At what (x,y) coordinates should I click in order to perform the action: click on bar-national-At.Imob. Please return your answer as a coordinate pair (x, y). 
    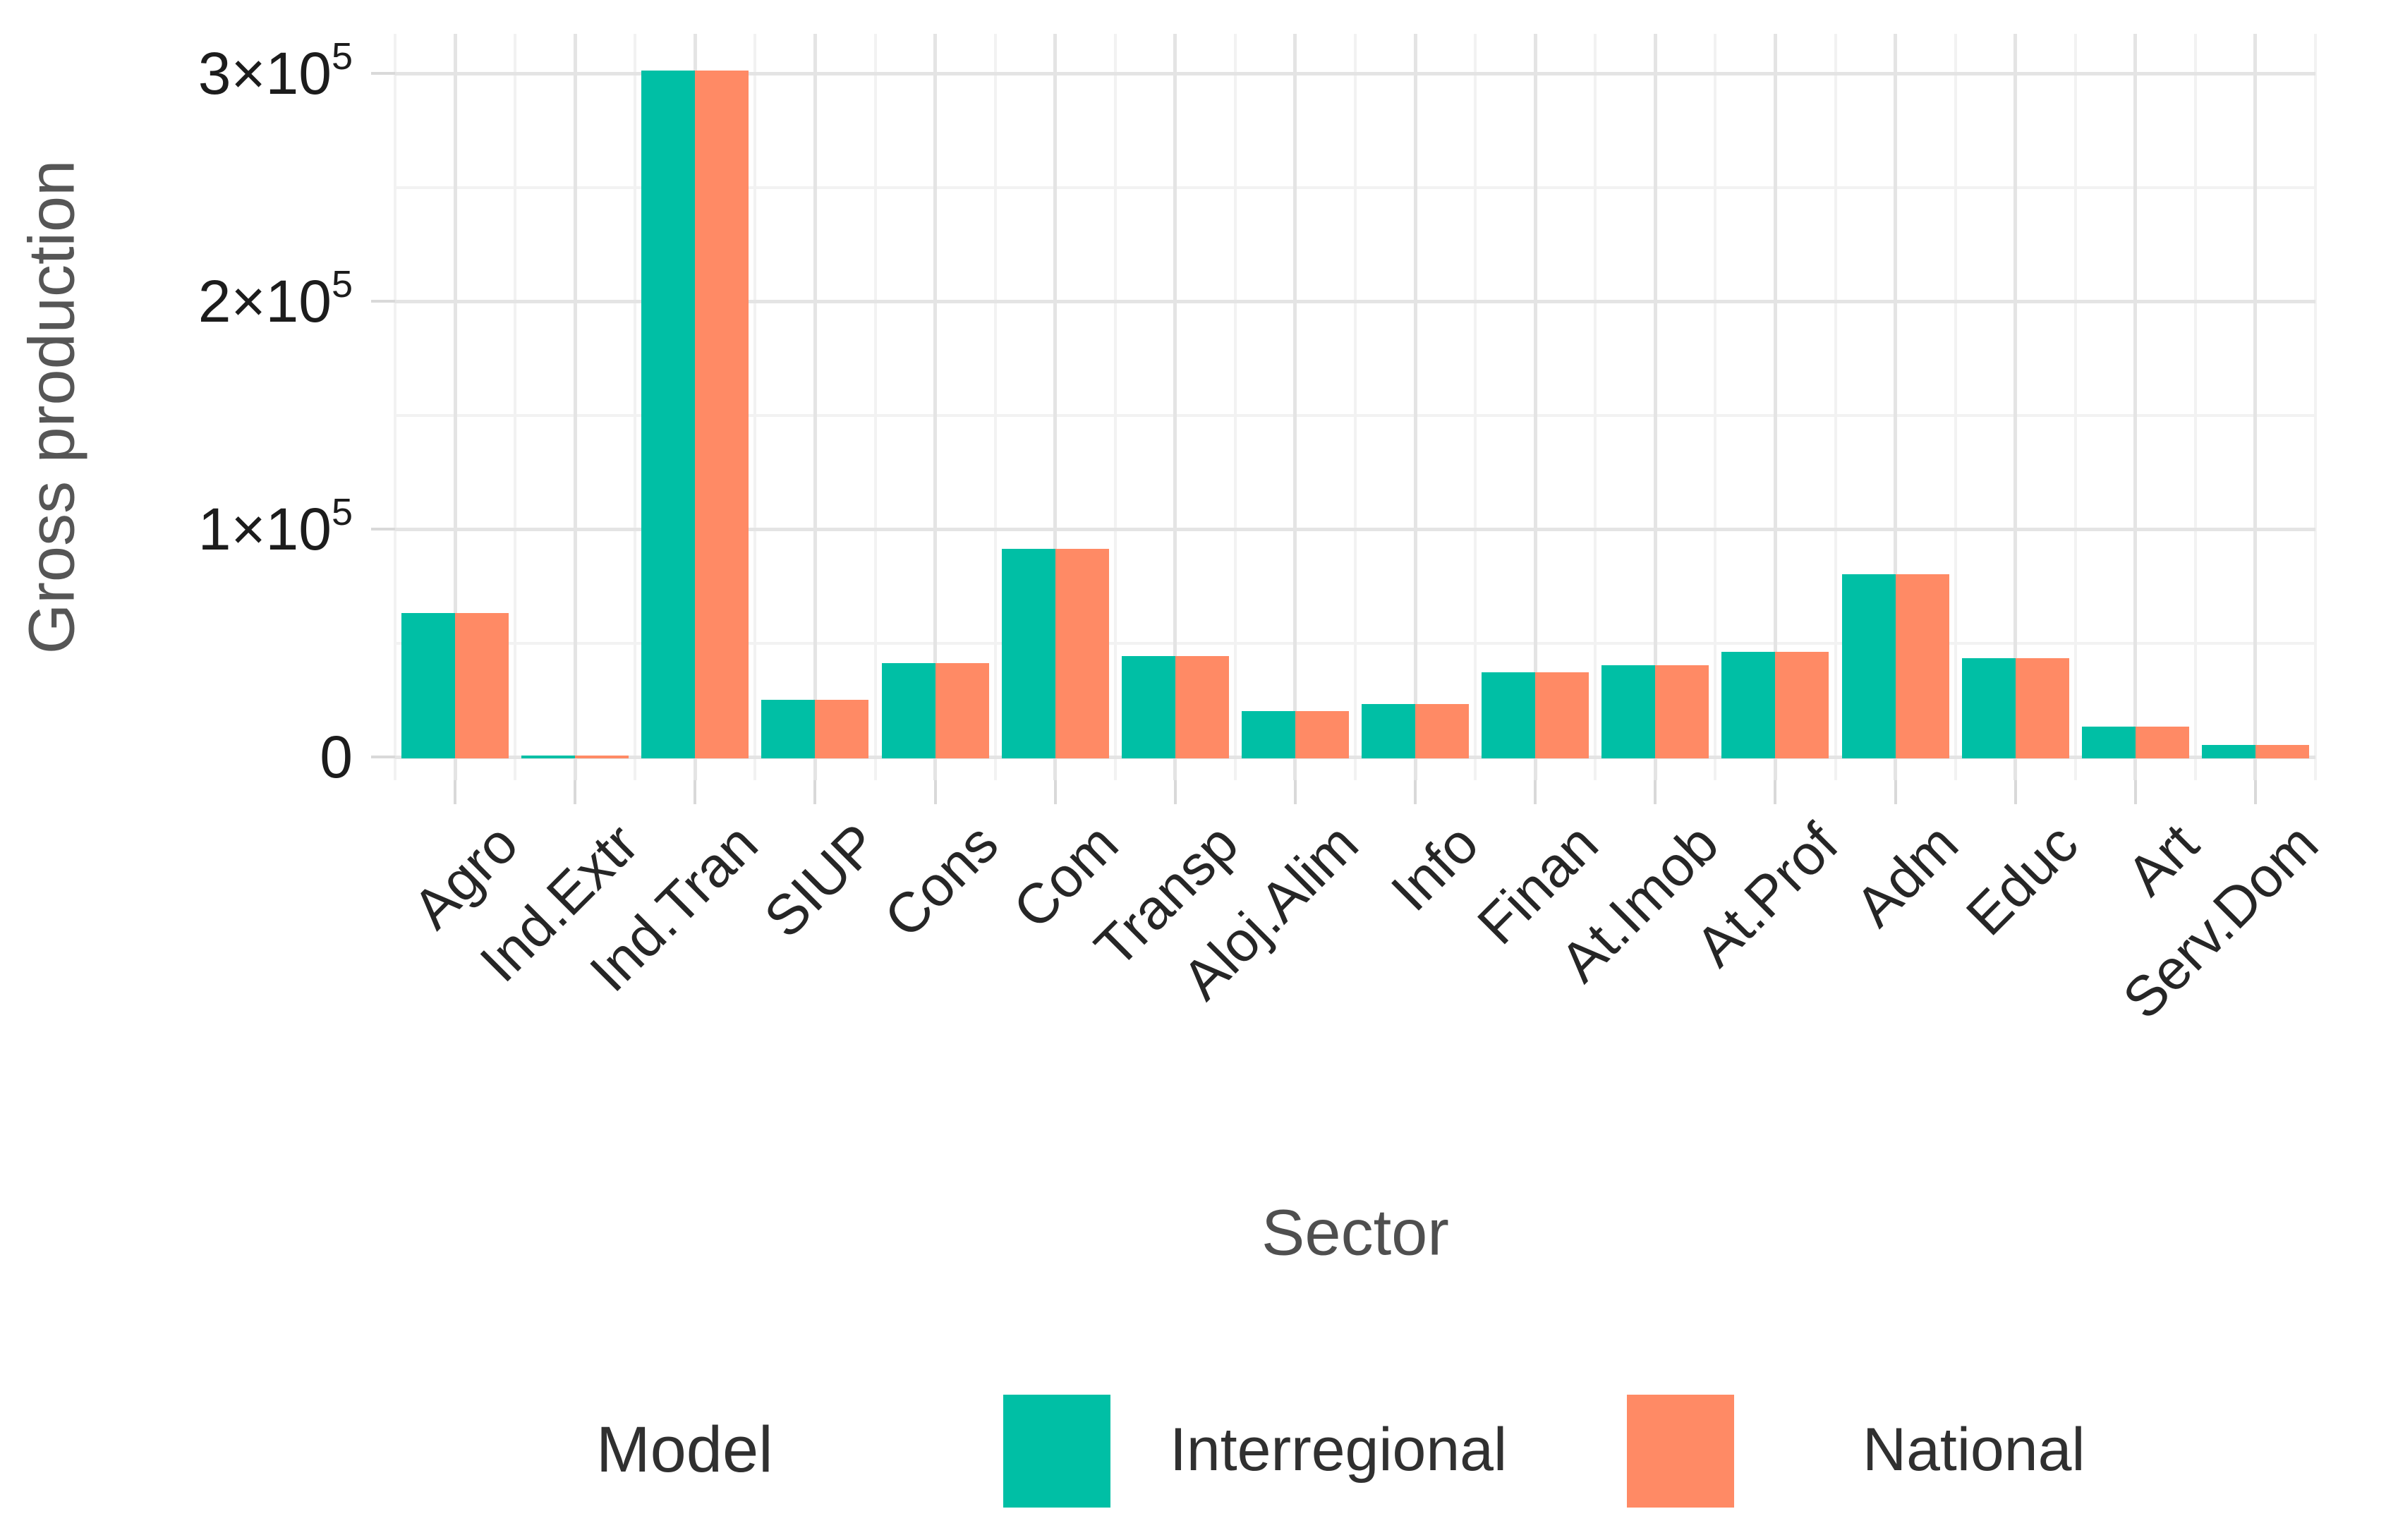
    Looking at the image, I should click on (1682, 712).